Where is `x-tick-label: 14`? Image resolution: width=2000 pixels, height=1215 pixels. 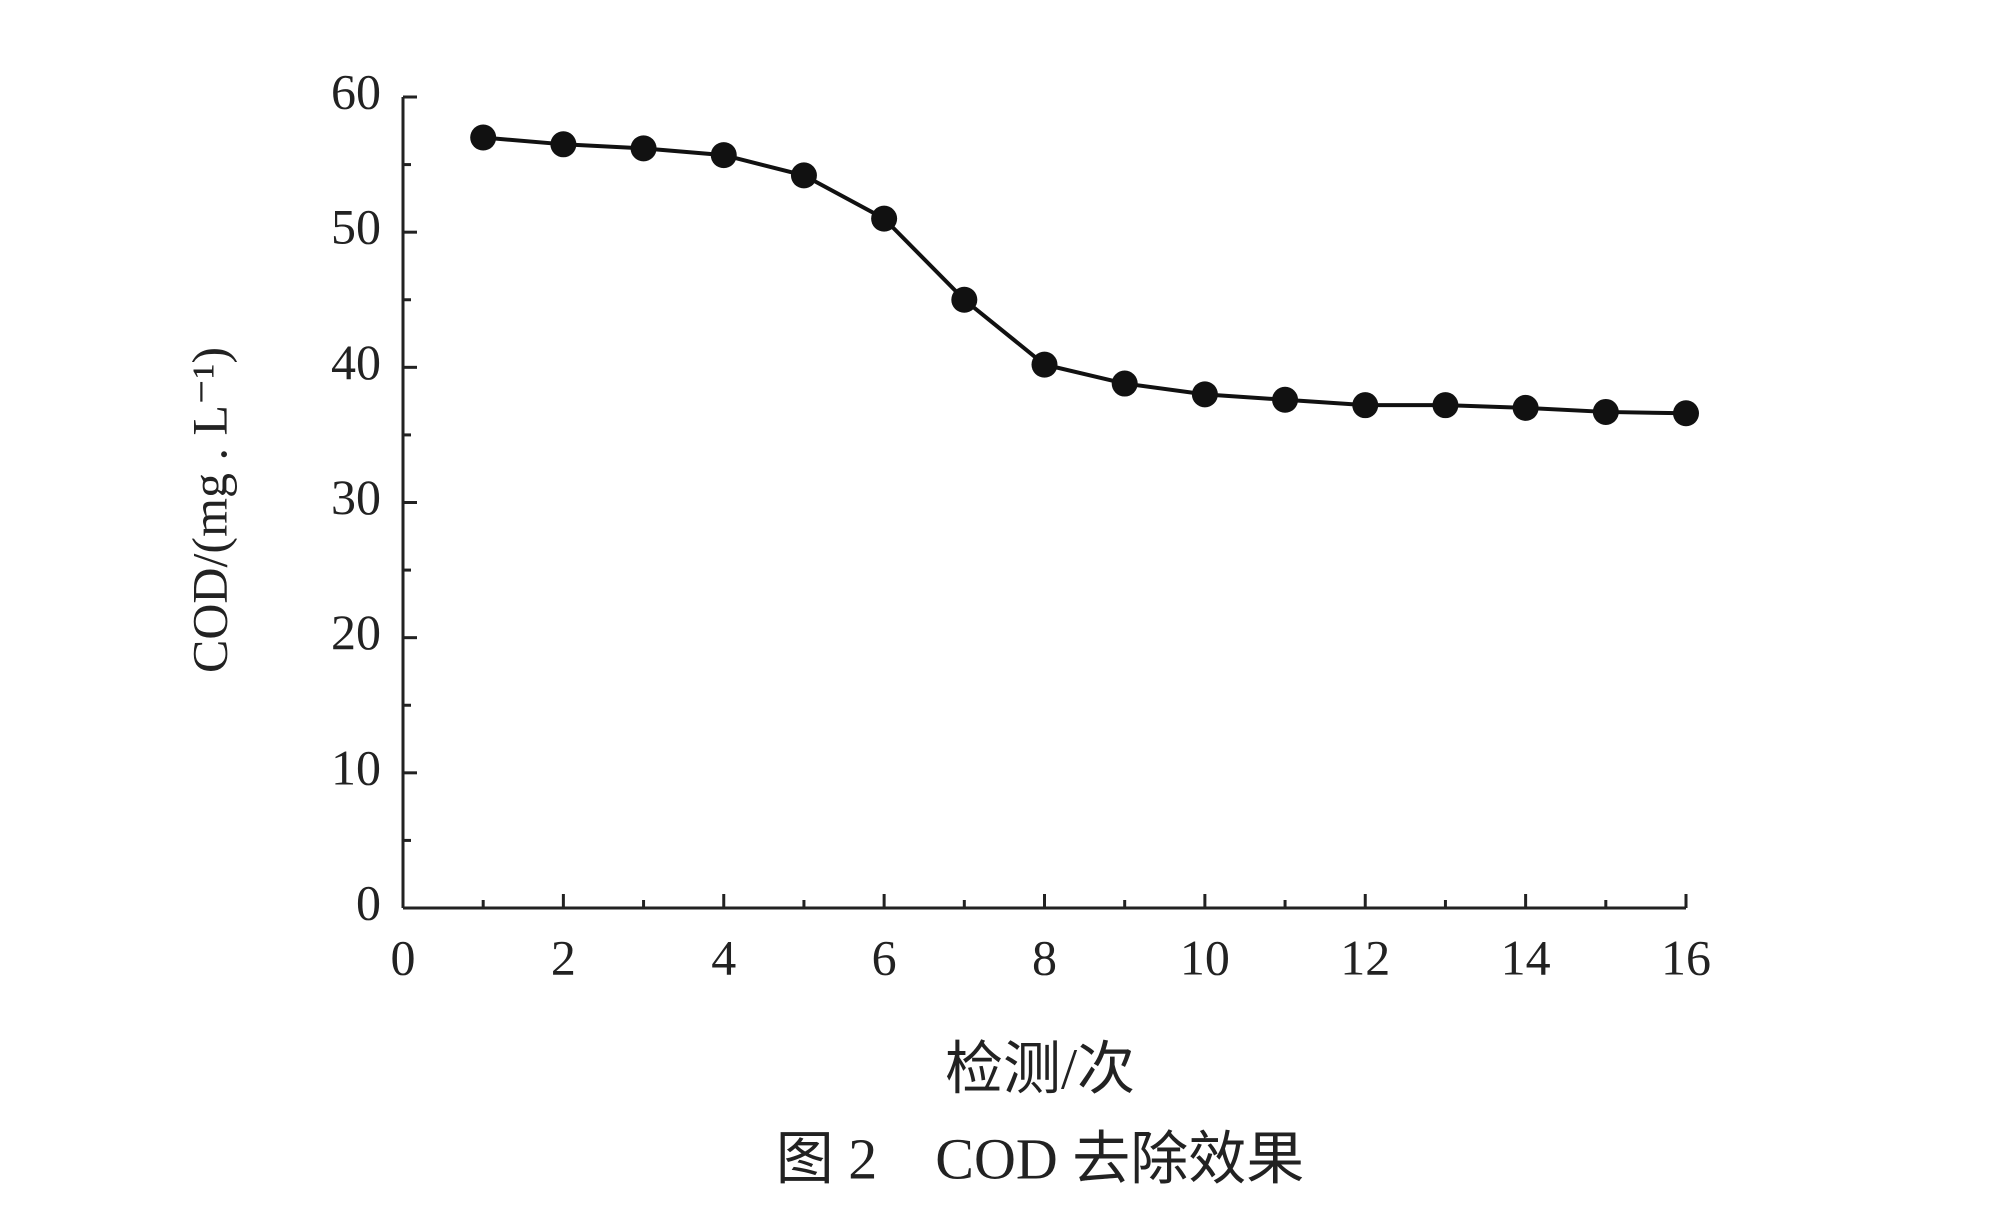
x-tick-label: 14 is located at coordinates (1526, 957).